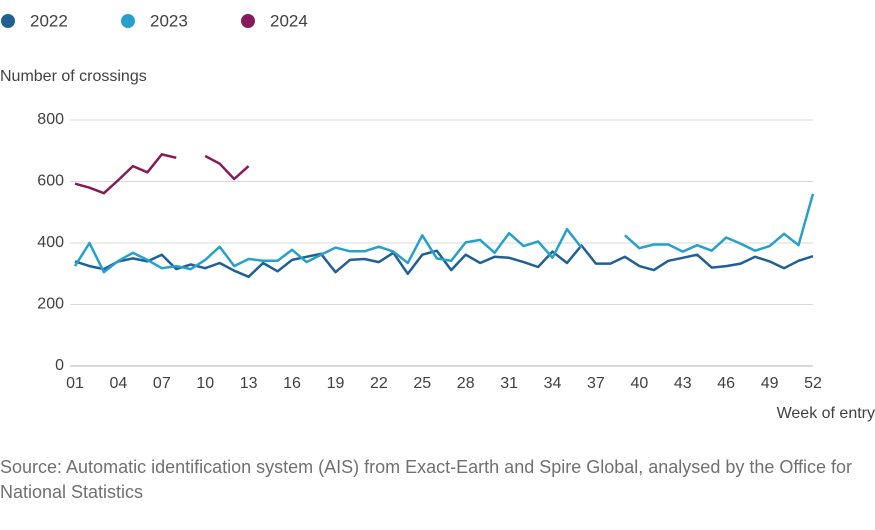 This screenshot has width=875, height=530. Describe the element at coordinates (379, 383) in the screenshot. I see `x-tick-label: 22` at that location.